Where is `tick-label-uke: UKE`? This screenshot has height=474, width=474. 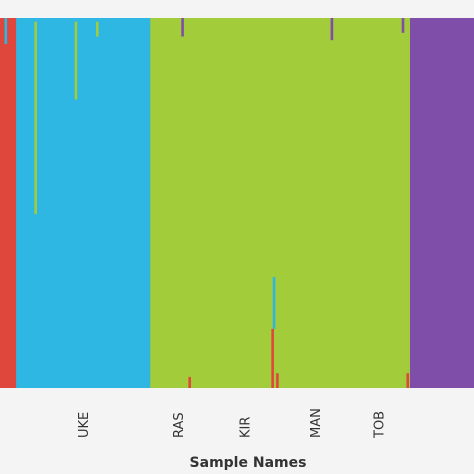 tick-label-uke: UKE is located at coordinates (84, 425).